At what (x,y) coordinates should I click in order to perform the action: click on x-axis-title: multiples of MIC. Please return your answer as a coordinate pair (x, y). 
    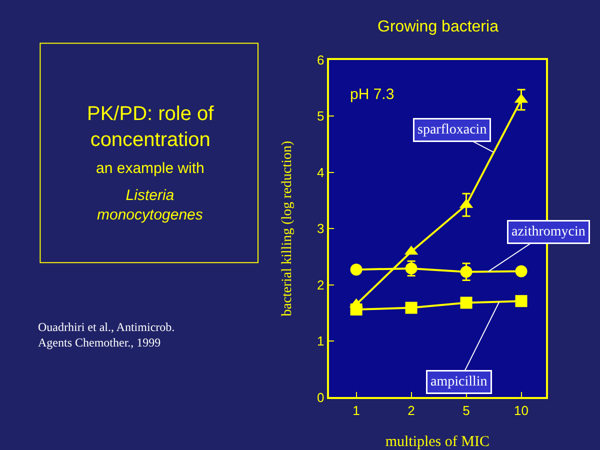
    Looking at the image, I should click on (437, 442).